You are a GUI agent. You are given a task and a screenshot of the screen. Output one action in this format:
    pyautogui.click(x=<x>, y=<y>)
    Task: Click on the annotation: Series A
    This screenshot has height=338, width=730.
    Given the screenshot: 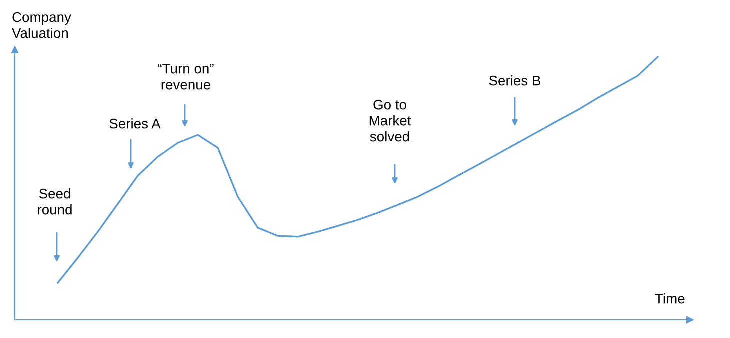 What is the action you would take?
    pyautogui.click(x=135, y=123)
    